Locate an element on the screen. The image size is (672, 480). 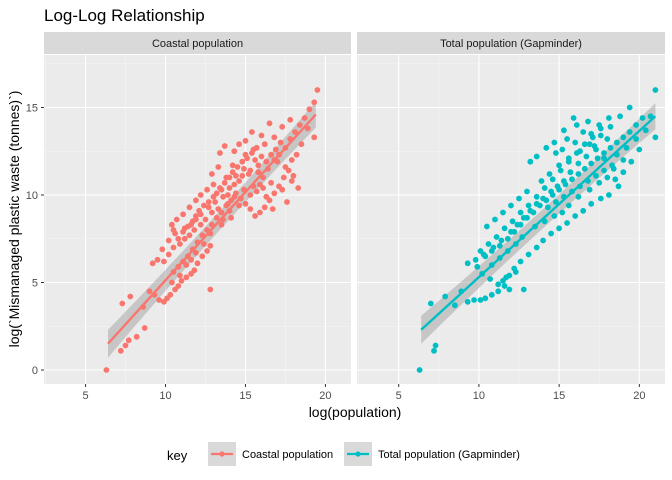
y-axis-title: log(`Mismanaged plastic waste (tonnes)`) is located at coordinates (14, 219).